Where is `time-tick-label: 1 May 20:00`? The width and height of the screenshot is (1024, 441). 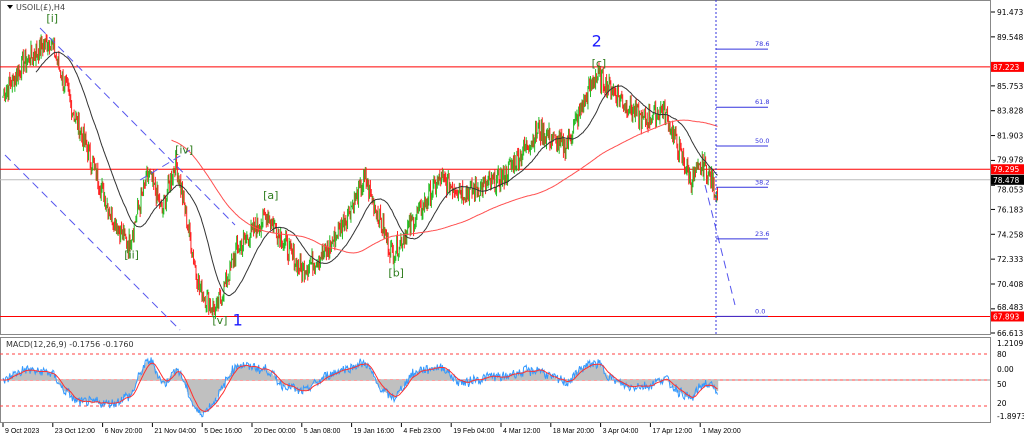 time-tick-label: 1 May 20:00 is located at coordinates (721, 431).